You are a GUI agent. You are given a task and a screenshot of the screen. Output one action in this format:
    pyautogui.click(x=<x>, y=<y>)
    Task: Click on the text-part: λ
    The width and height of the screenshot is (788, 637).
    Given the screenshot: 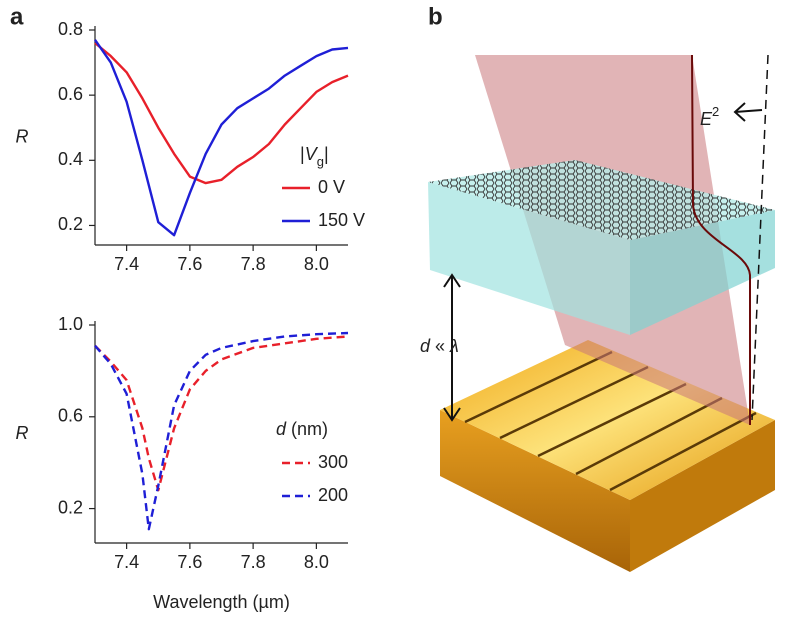 What is the action you would take?
    pyautogui.click(x=454, y=346)
    